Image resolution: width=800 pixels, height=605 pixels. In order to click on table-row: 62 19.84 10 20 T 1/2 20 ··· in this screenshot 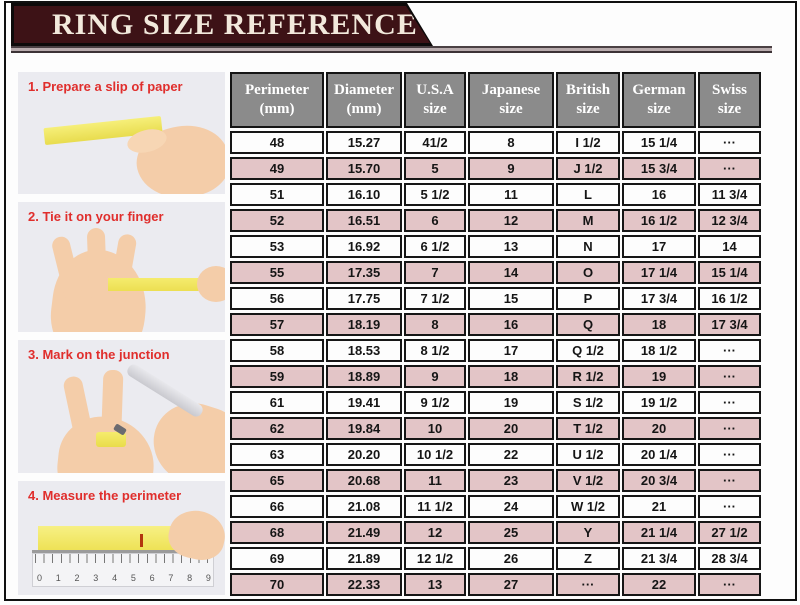, I will do `click(496, 428)`.